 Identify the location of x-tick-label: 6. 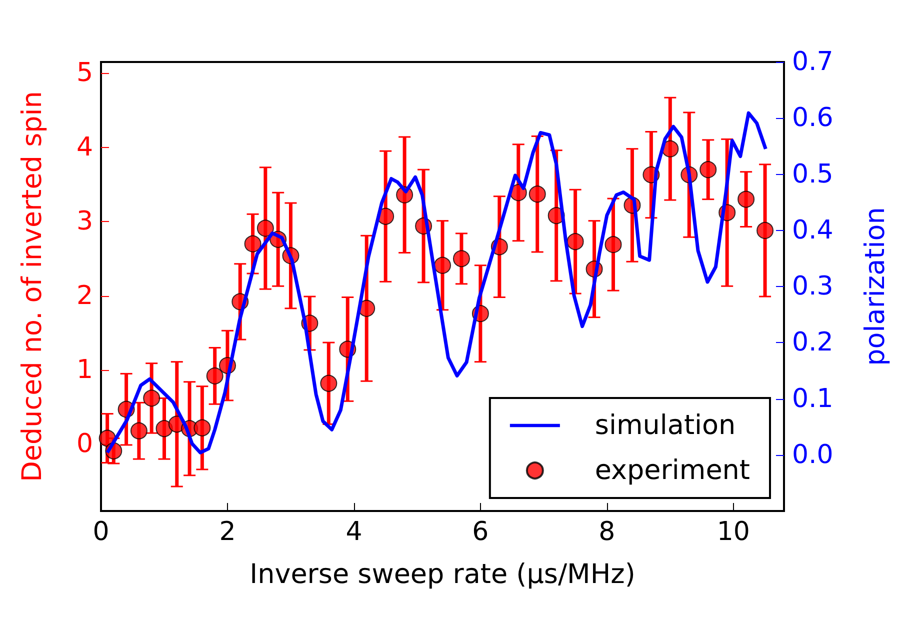
(480, 532).